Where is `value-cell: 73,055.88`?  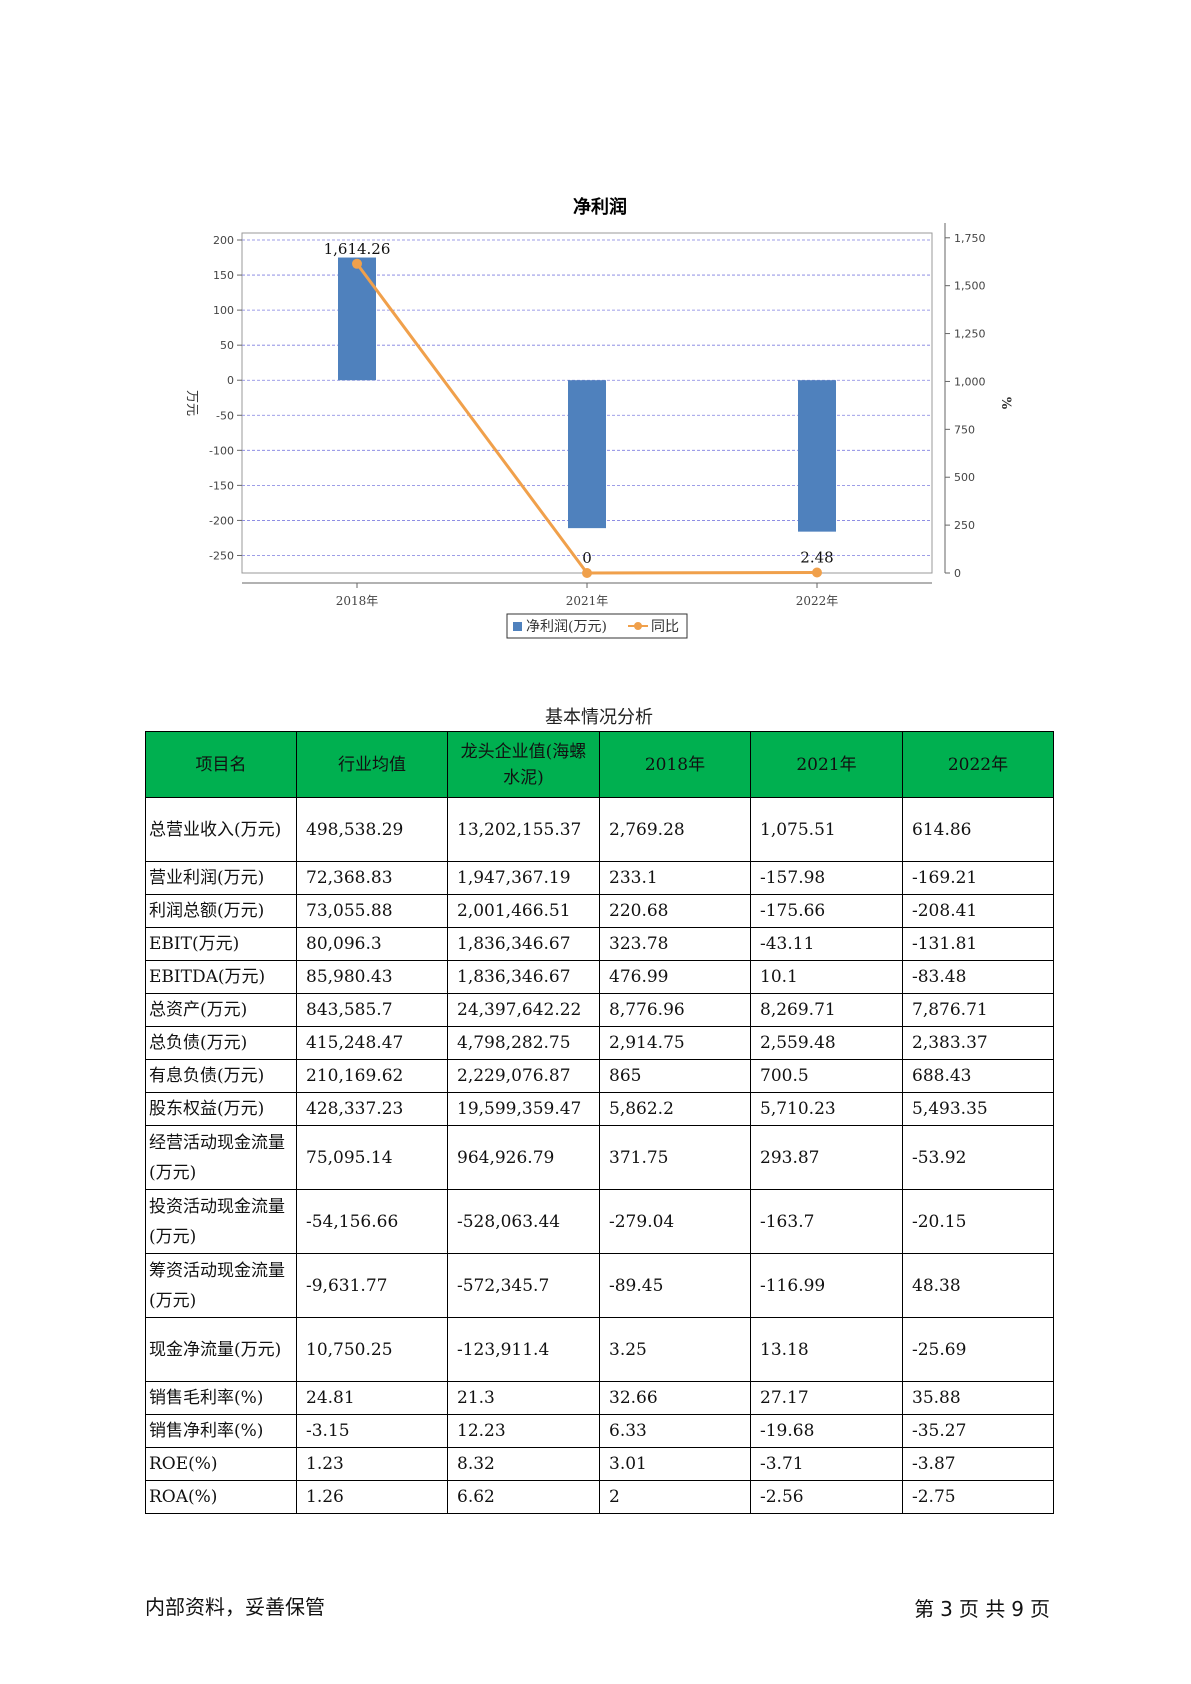
value-cell: 73,055.88 is located at coordinates (372, 911).